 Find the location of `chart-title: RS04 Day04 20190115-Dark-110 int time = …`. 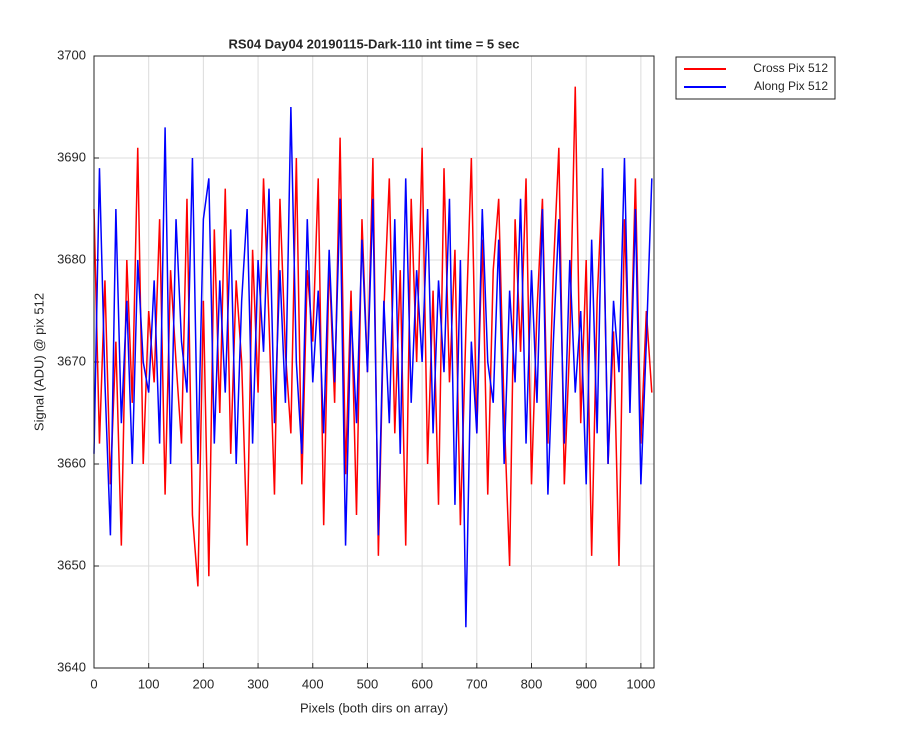

chart-title: RS04 Day04 20190115-Dark-110 int time = … is located at coordinates (374, 43).